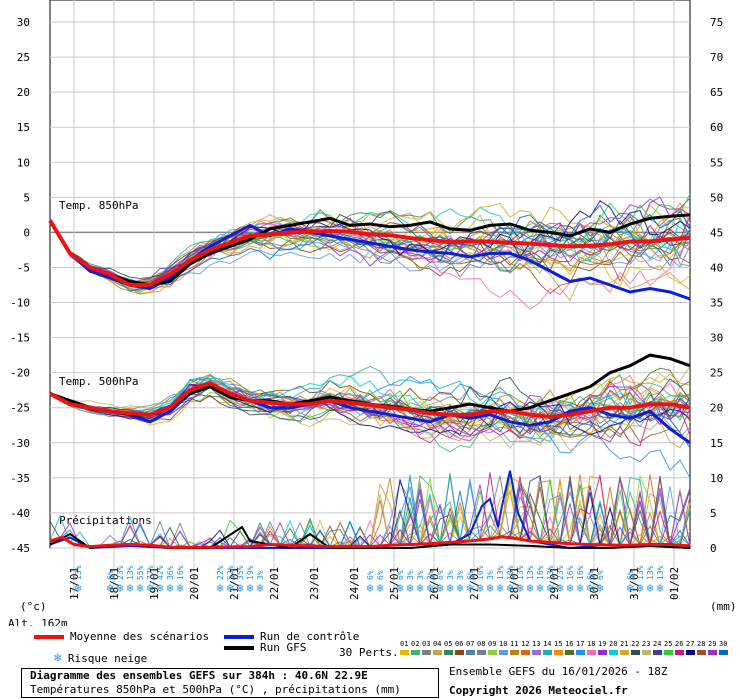 This screenshot has width=740, height=700. What do you see at coordinates (220, 572) in the screenshot?
I see `snow-risk-pct: 22%` at bounding box center [220, 572].